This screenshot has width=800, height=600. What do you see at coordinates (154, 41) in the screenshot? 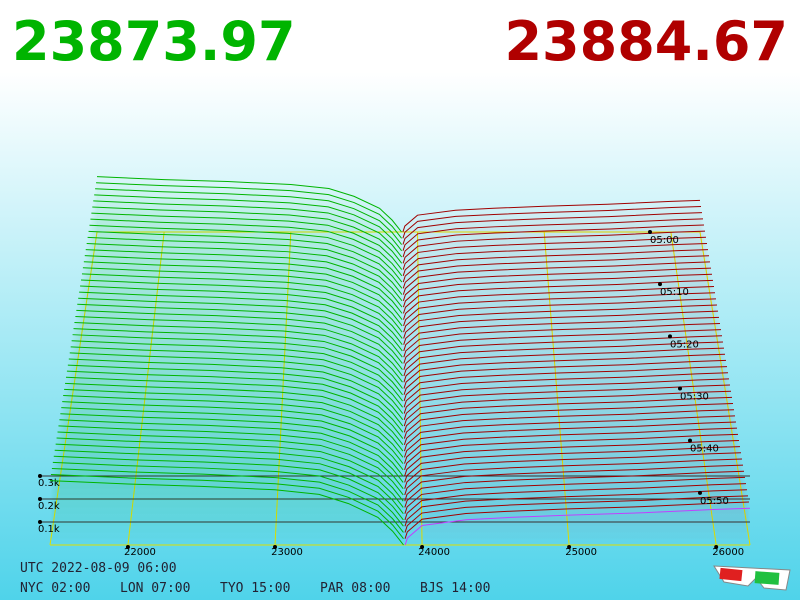
I see `bid-price: 23873.97` at bounding box center [154, 41].